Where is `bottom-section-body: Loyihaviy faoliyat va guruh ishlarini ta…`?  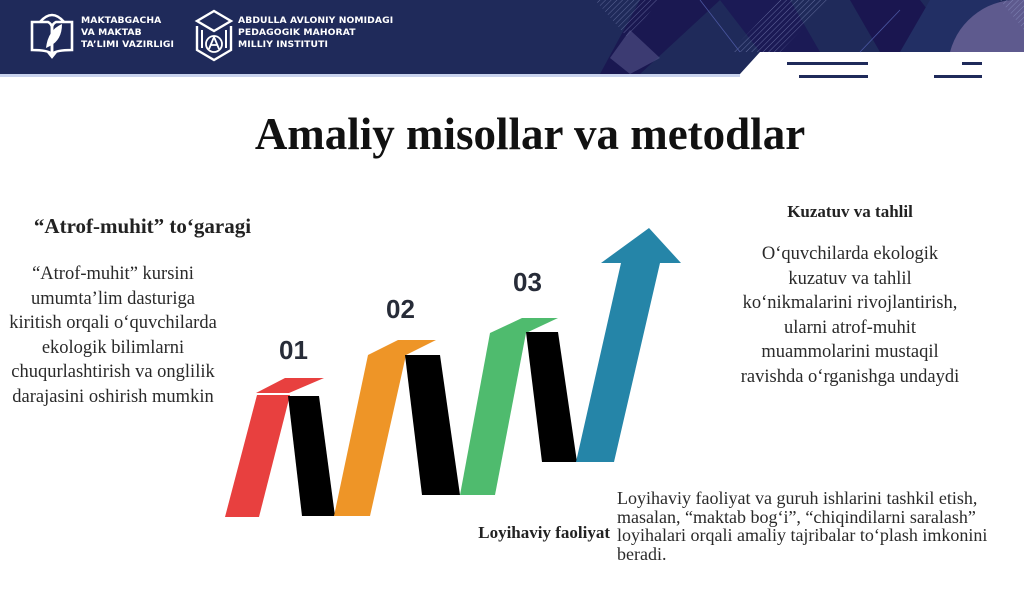
bottom-section-body: Loyihaviy faoliyat va guruh ishlarini ta… is located at coordinates (802, 526).